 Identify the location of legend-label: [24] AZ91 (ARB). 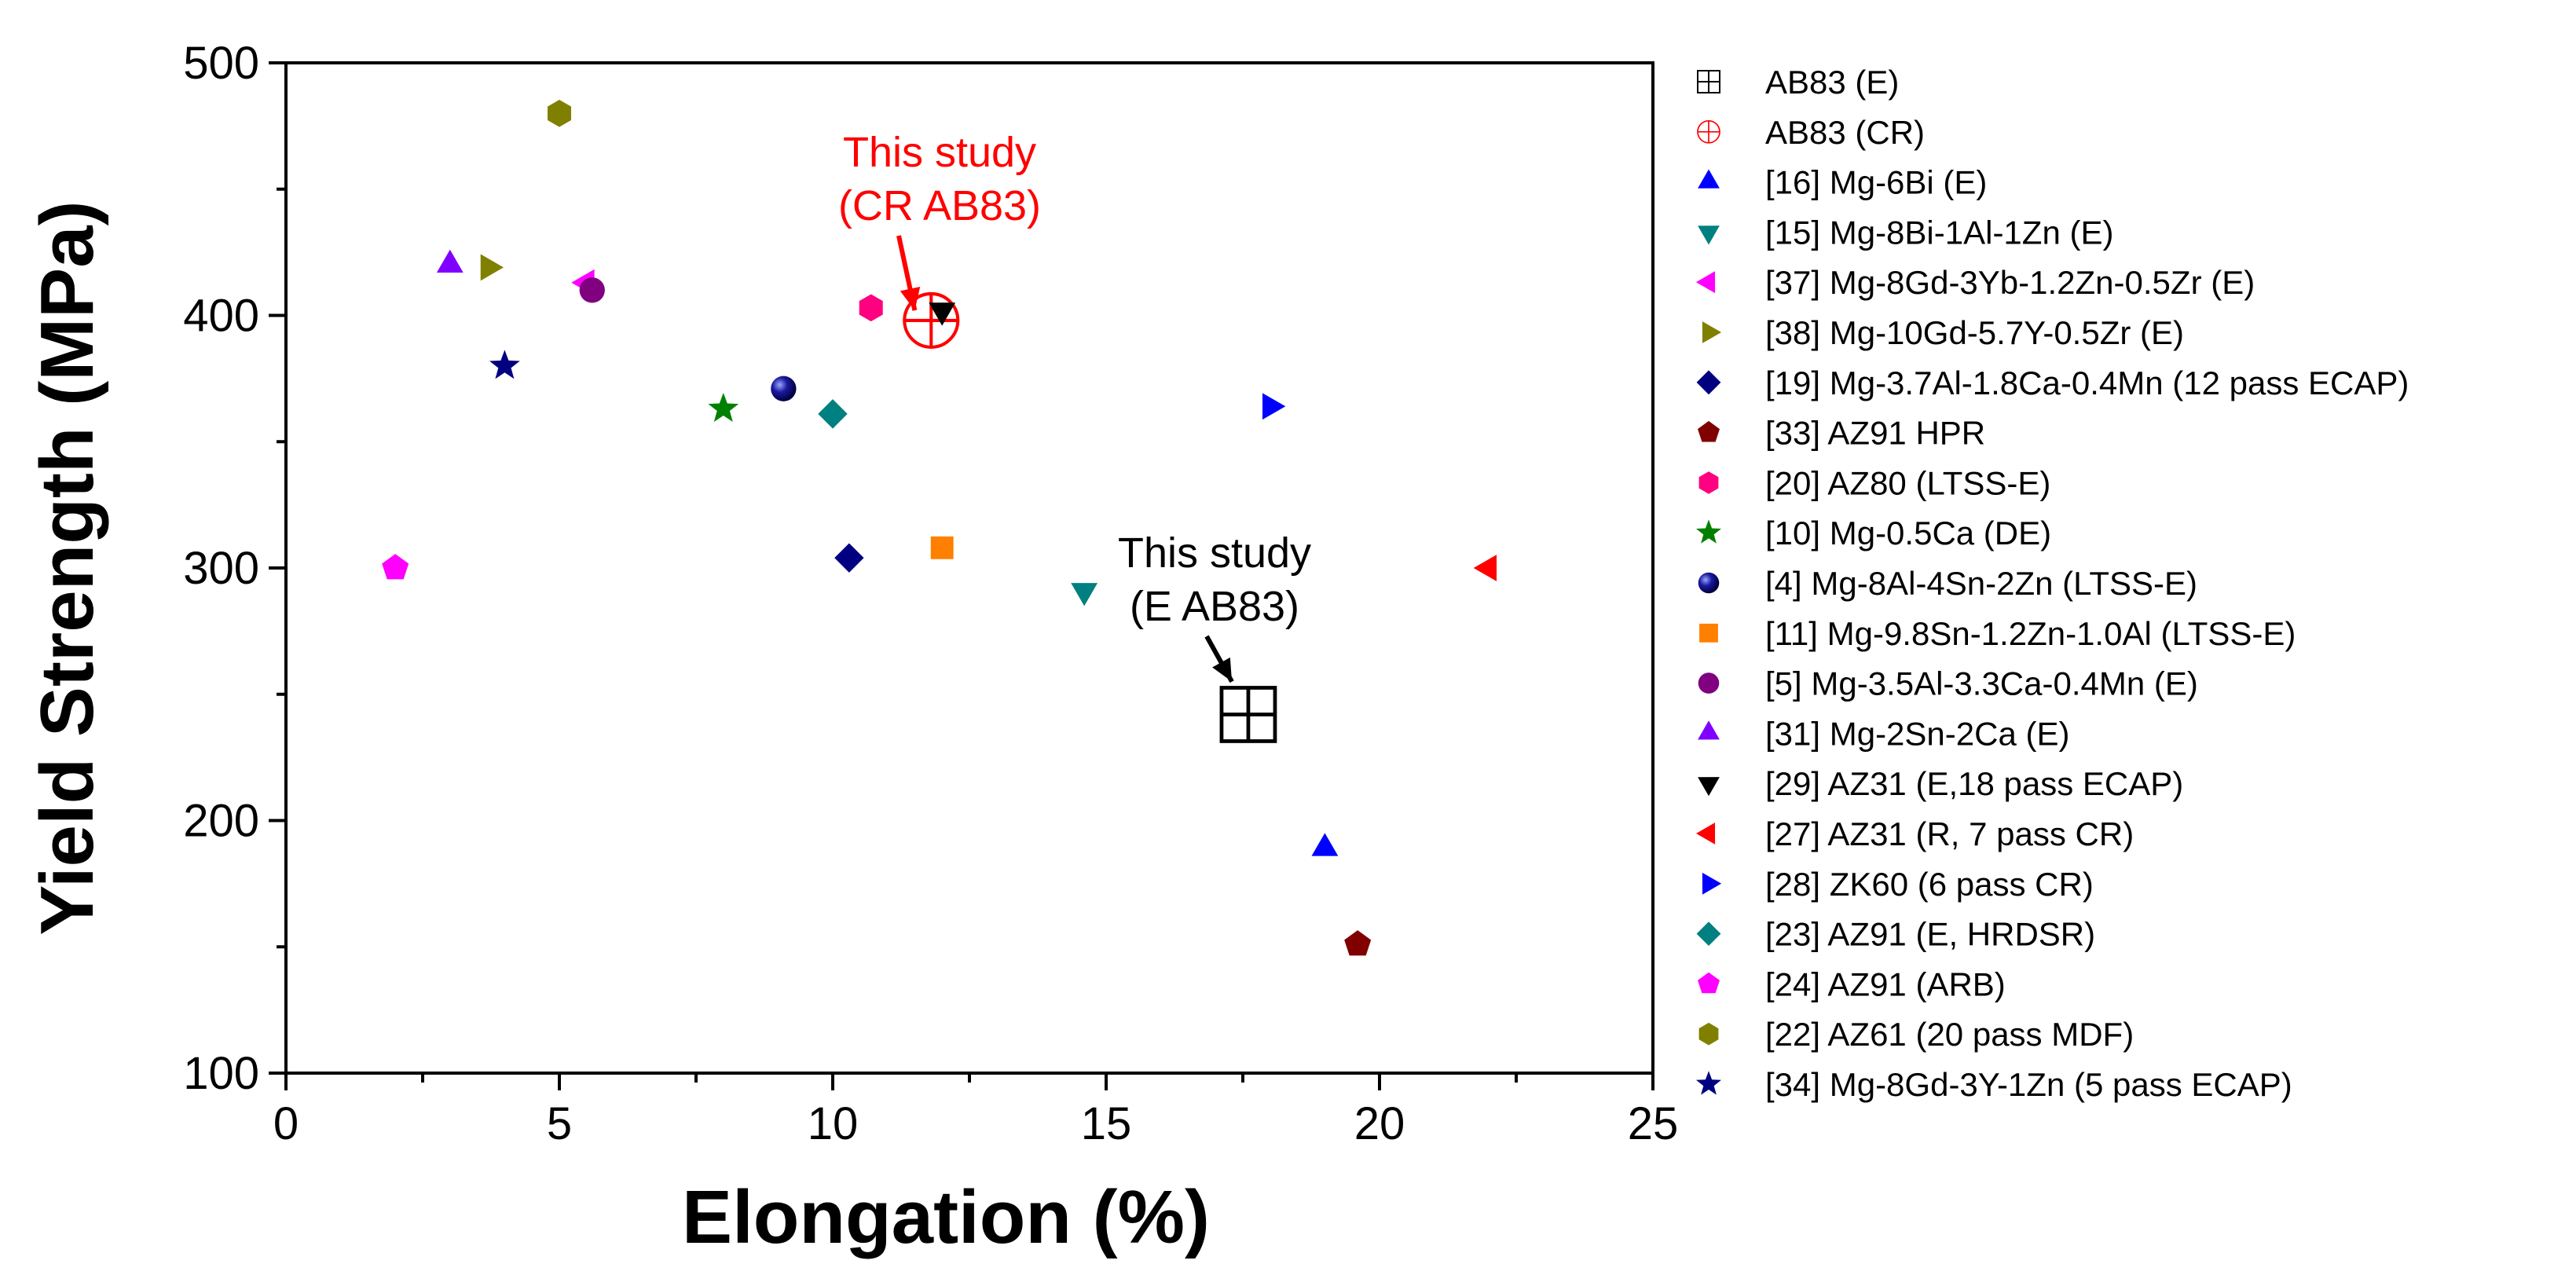
(1885, 983).